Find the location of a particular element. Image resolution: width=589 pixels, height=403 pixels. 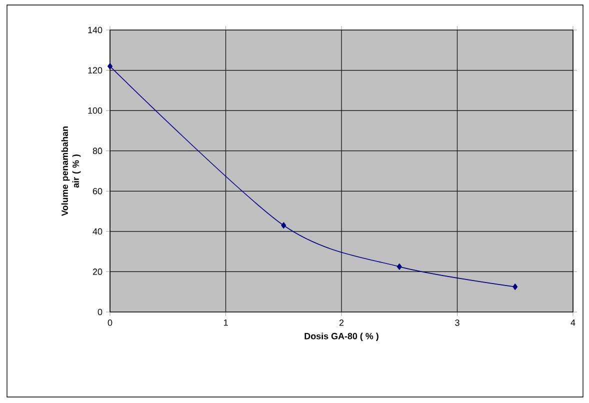

x-tick-label: 0 is located at coordinates (110, 323).